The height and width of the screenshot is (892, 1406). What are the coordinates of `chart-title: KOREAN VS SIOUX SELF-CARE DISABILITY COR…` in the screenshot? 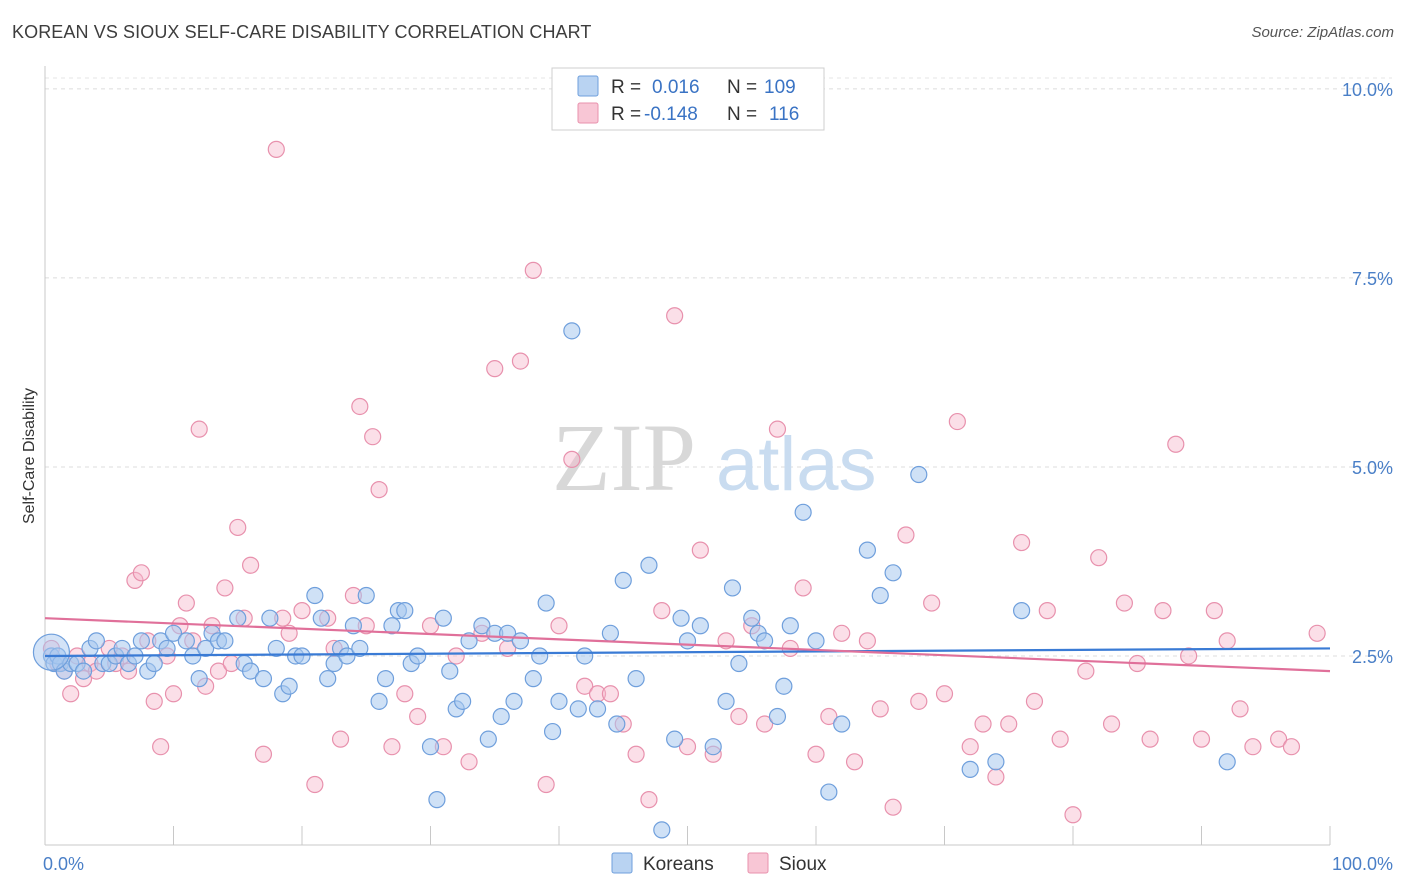 It's located at (302, 32).